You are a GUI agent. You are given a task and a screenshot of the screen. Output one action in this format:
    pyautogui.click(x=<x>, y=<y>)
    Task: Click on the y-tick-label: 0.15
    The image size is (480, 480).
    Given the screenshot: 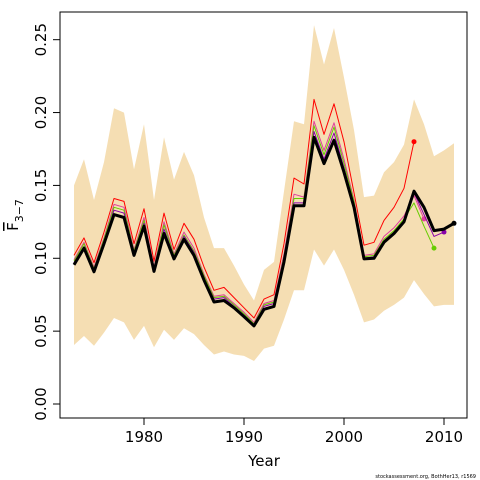 What is the action you would take?
    pyautogui.click(x=41, y=185)
    